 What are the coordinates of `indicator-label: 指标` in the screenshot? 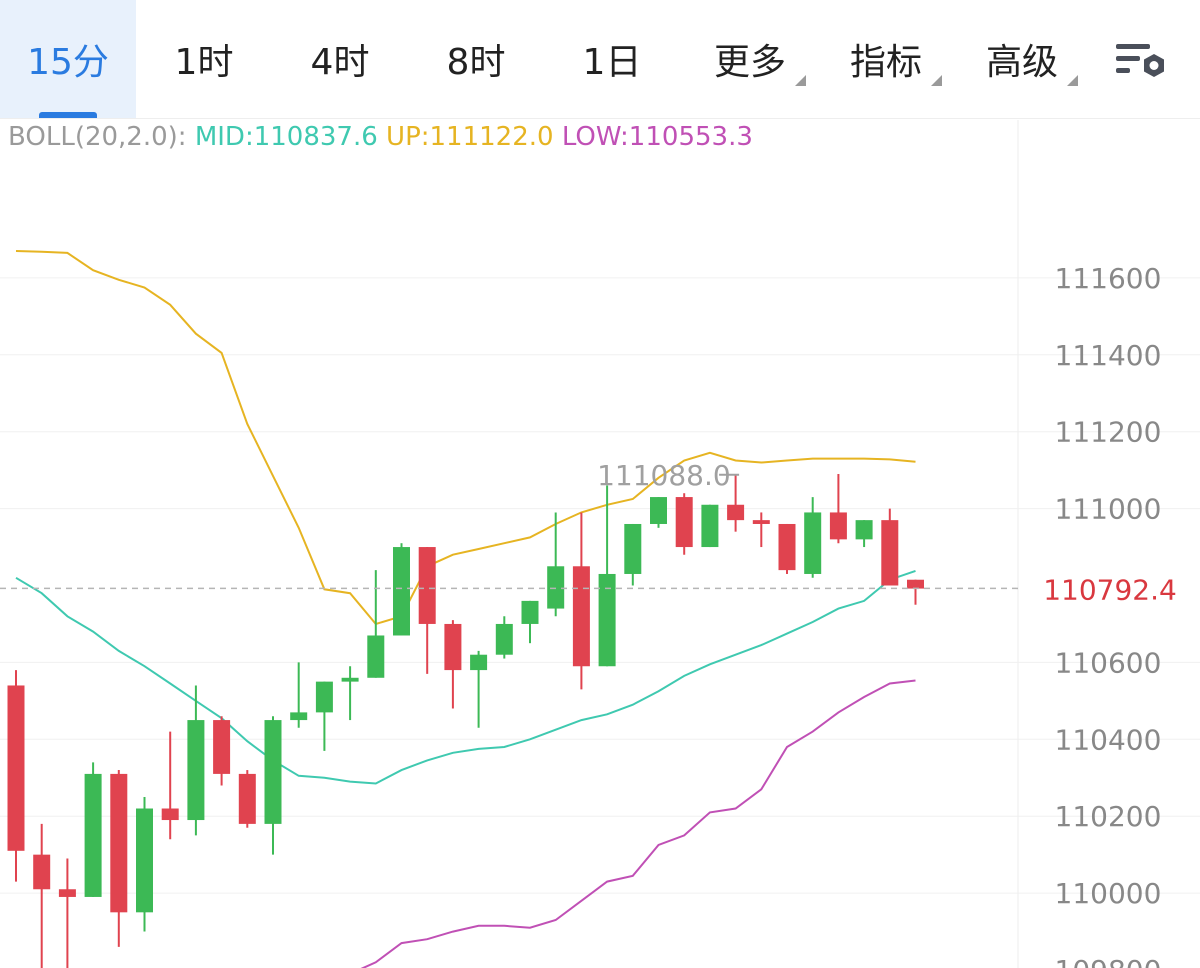 It's located at (885, 62).